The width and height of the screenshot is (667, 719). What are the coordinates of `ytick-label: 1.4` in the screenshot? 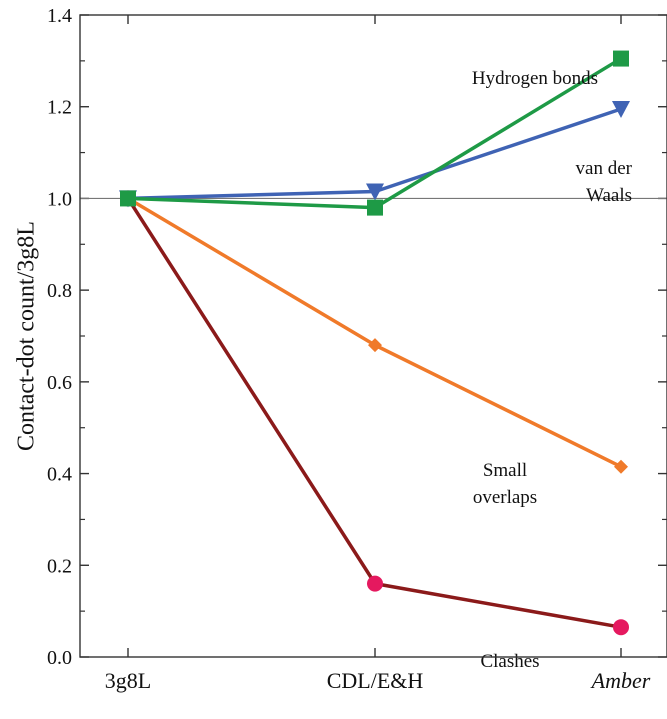 It's located at (59, 16).